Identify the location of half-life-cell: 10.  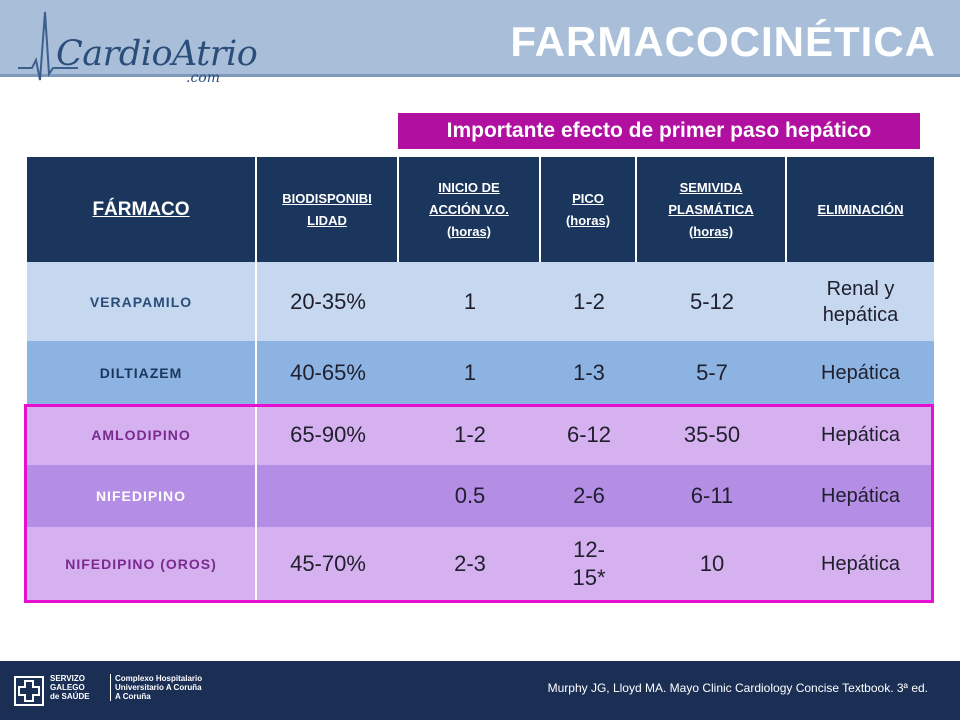
(712, 563).